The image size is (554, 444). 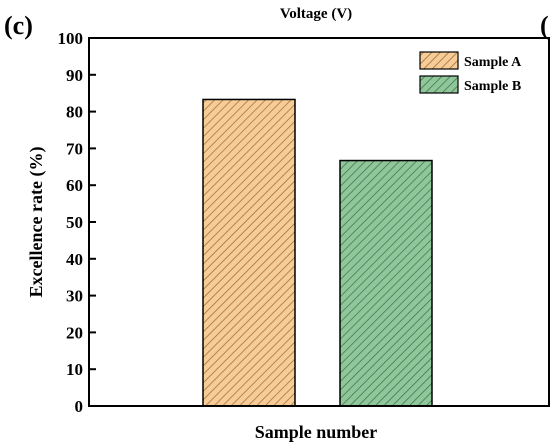 I want to click on edge-fragment-label: (, so click(x=544, y=25).